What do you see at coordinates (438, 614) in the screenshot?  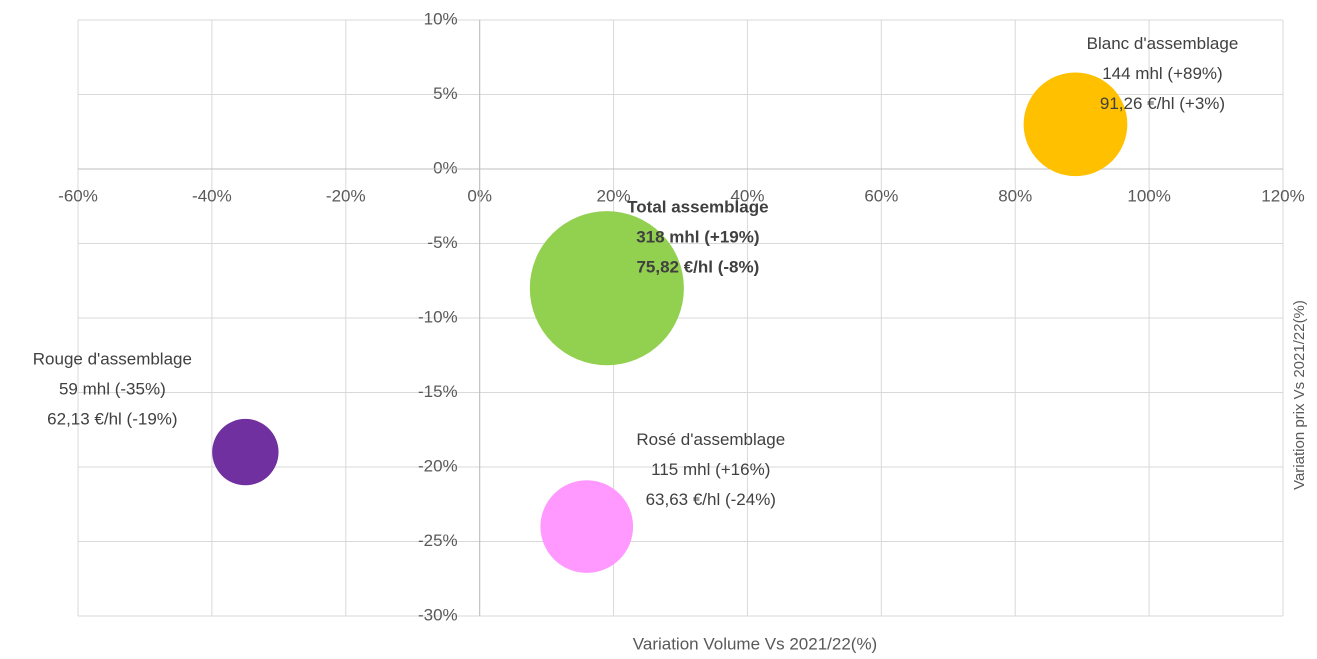 I see `y-tick-label: -30%` at bounding box center [438, 614].